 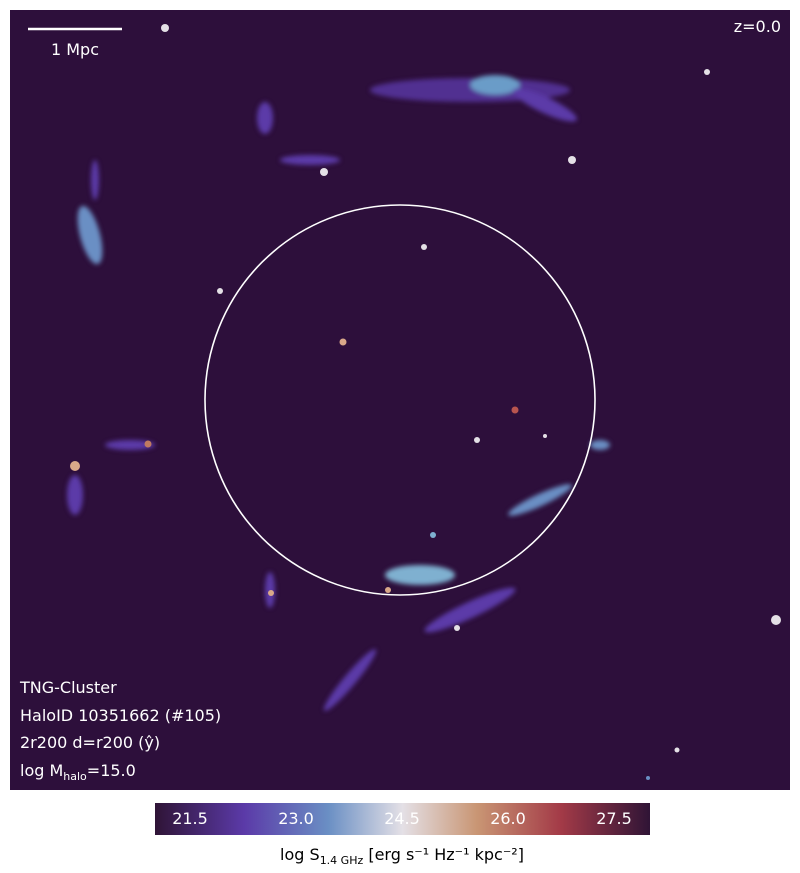 What do you see at coordinates (120, 715) in the screenshot?
I see `info-label: HaloID 10351662 (#105)` at bounding box center [120, 715].